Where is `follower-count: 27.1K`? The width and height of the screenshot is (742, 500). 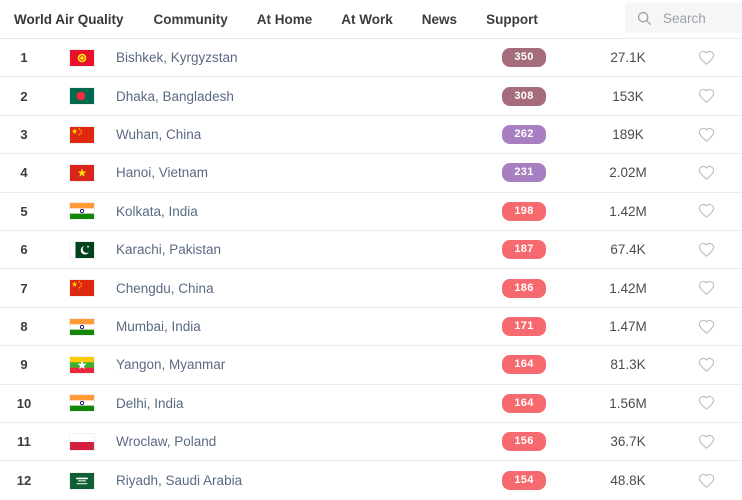 follower-count: 27.1K is located at coordinates (628, 58).